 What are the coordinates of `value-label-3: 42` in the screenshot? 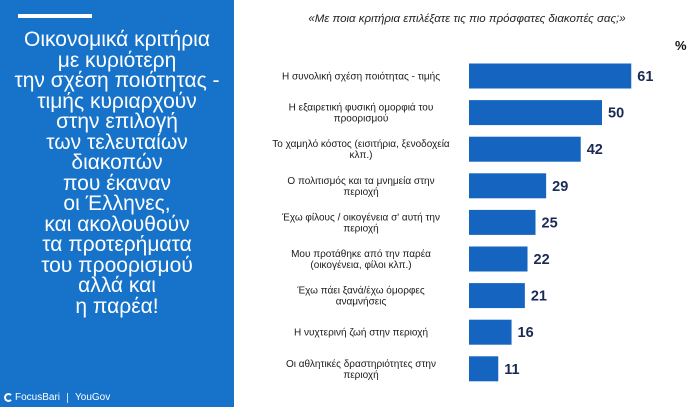 It's located at (595, 150).